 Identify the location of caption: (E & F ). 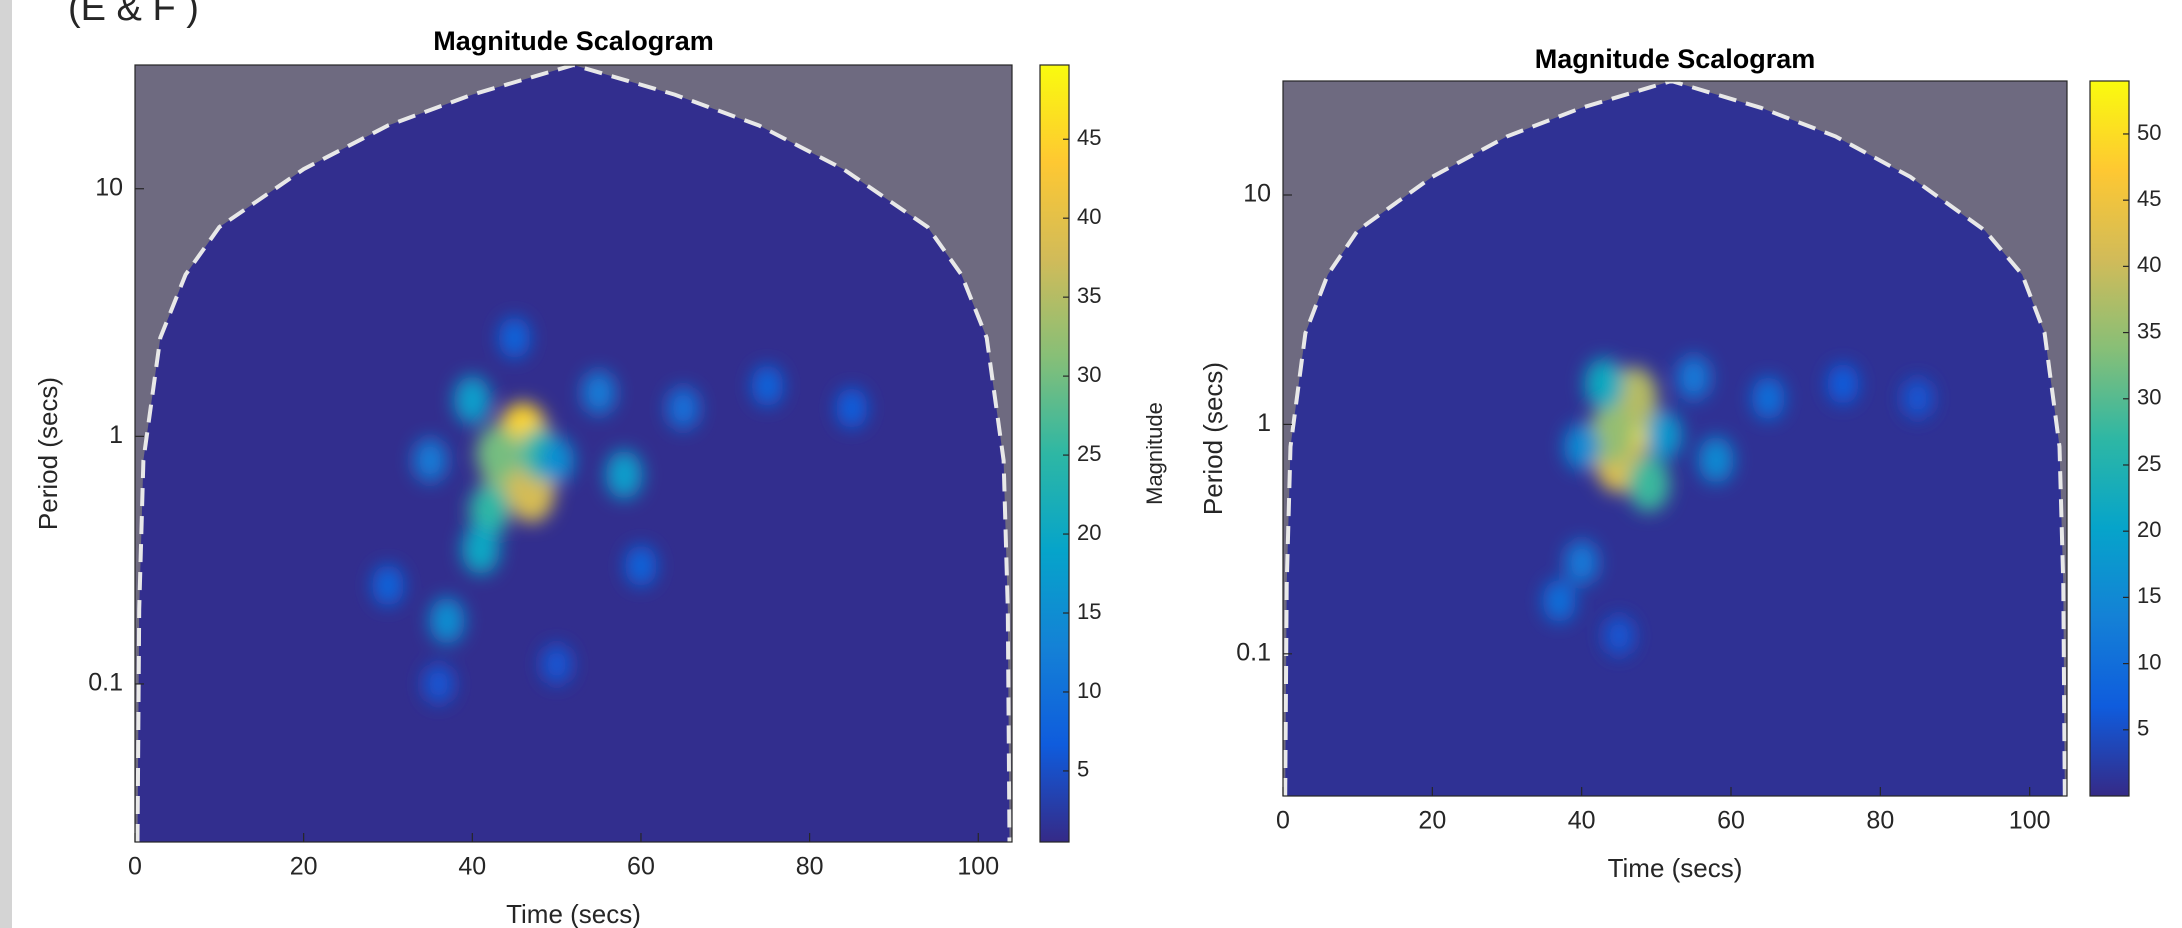
(133, 14).